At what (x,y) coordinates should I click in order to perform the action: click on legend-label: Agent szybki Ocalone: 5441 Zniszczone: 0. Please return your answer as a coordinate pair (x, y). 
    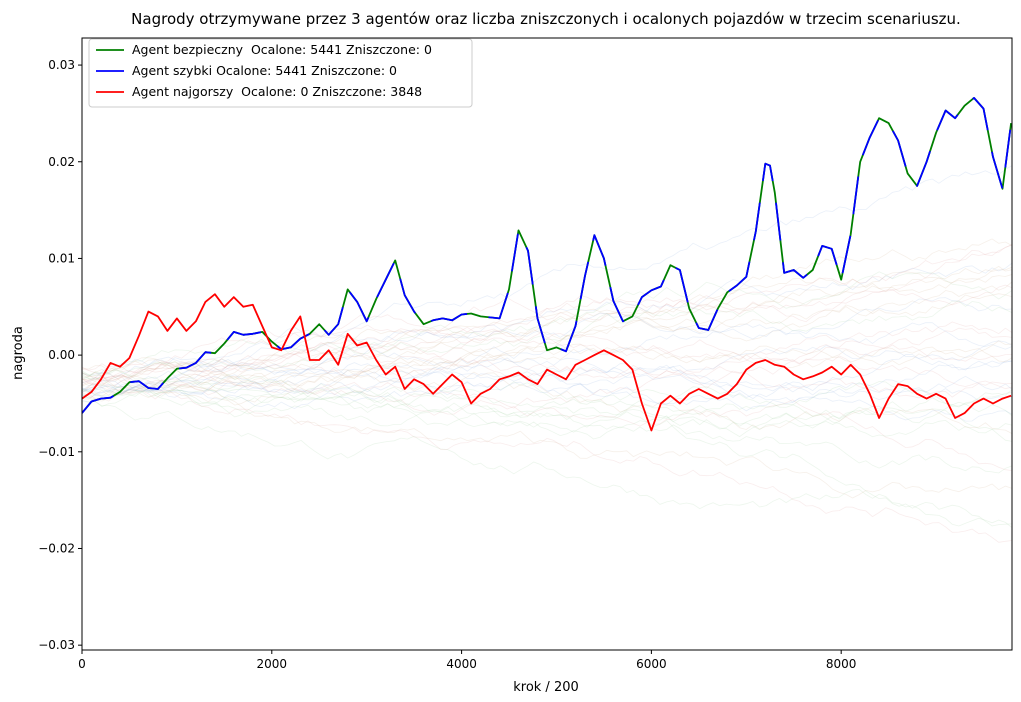
    Looking at the image, I should click on (264, 70).